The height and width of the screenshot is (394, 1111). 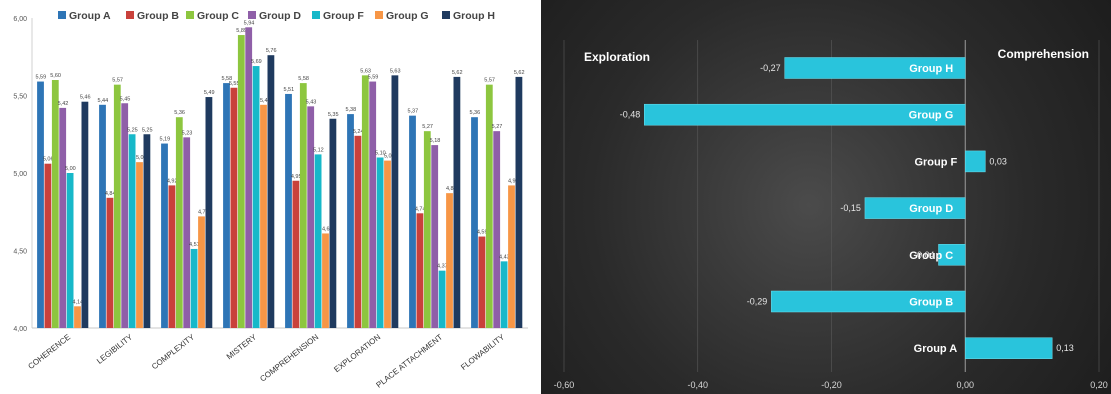 What do you see at coordinates (343, 16) in the screenshot?
I see `legend-label: Group F` at bounding box center [343, 16].